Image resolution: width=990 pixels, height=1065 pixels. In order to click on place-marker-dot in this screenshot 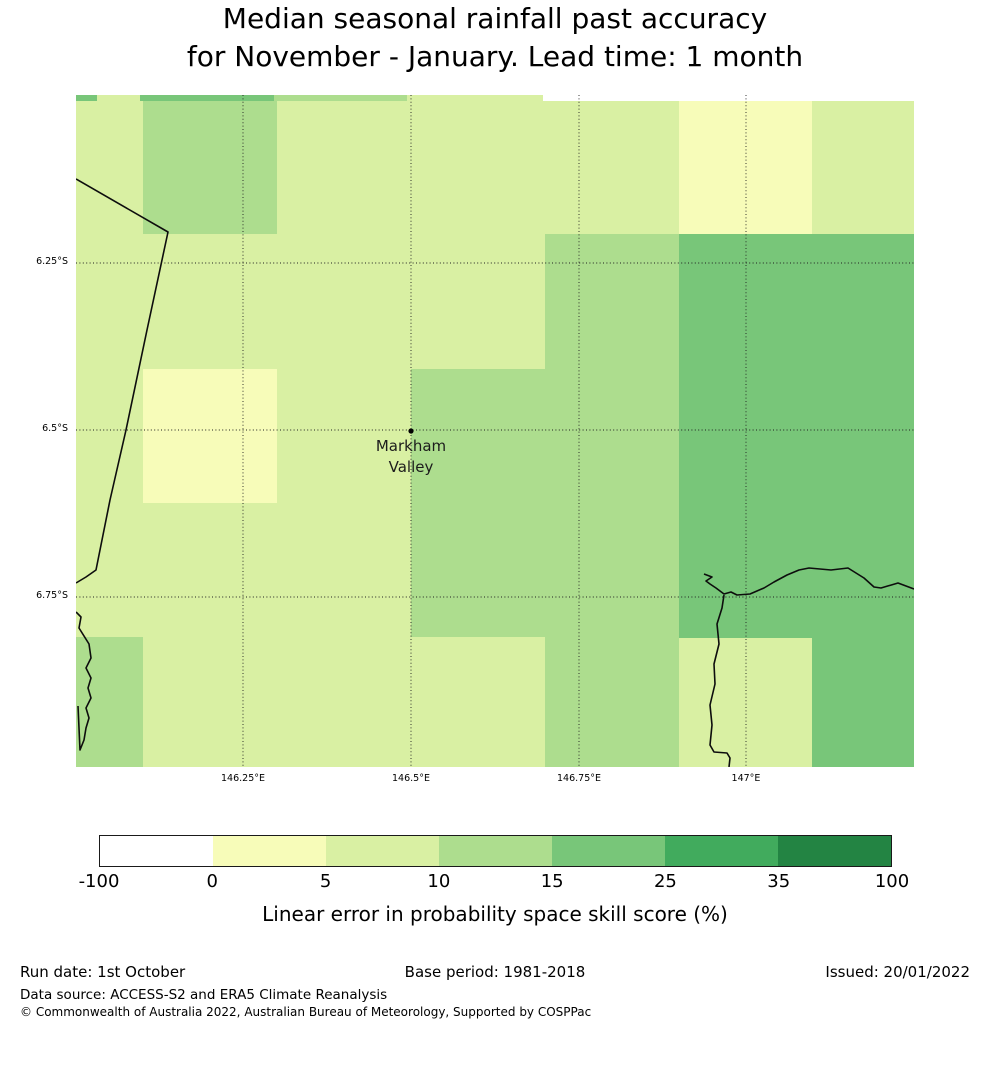, I will do `click(411, 431)`.